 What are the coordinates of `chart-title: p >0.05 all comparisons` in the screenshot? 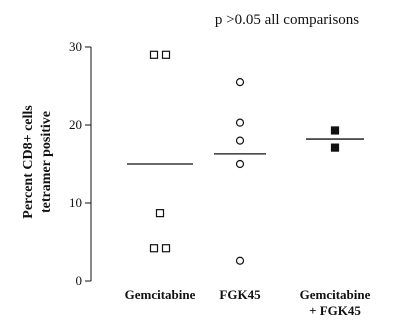 It's located at (287, 20).